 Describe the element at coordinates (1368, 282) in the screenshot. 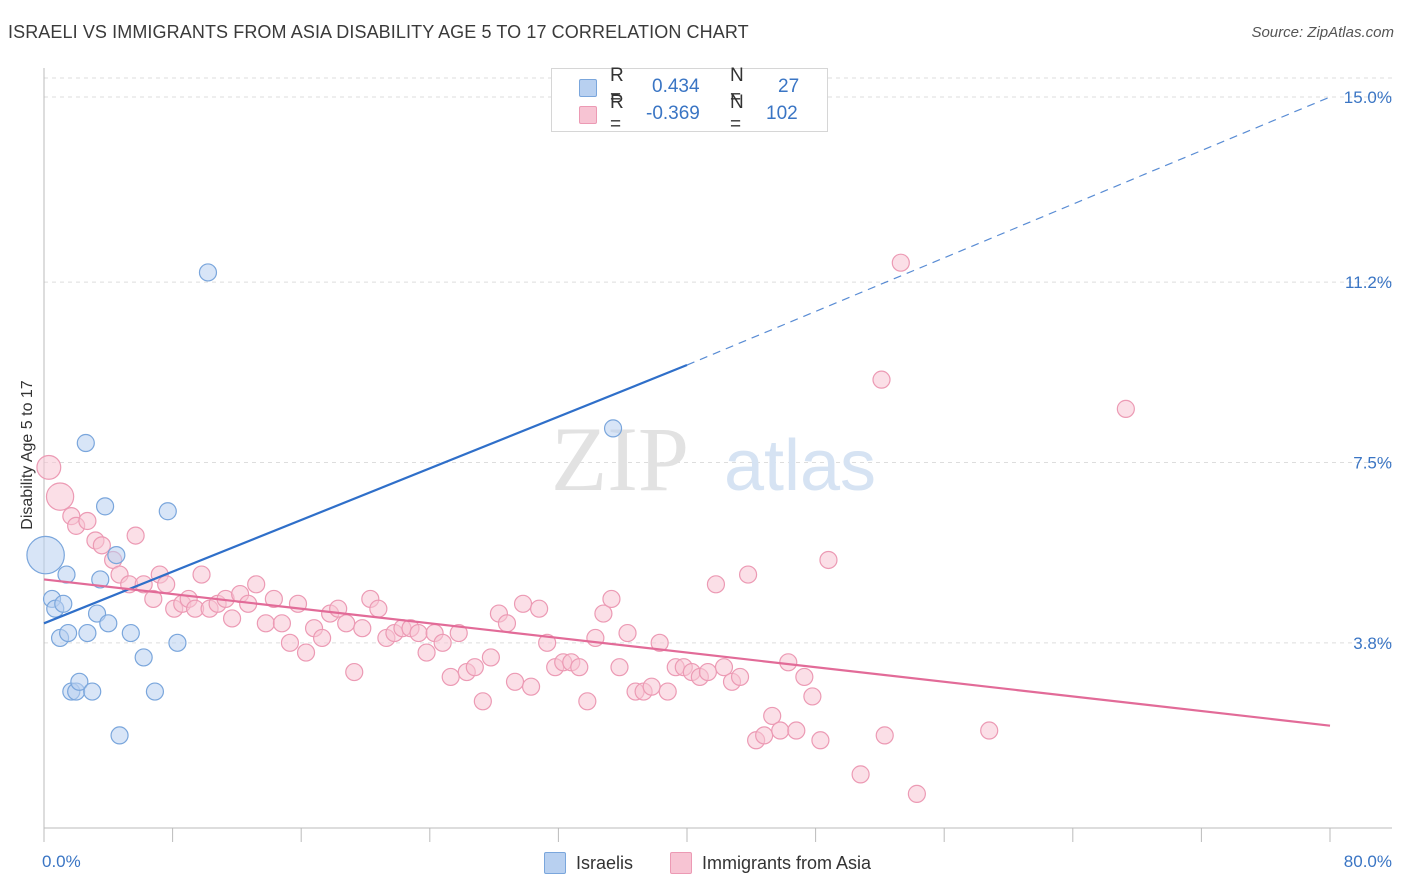

I see `y-tick-label: 11.2%` at that location.